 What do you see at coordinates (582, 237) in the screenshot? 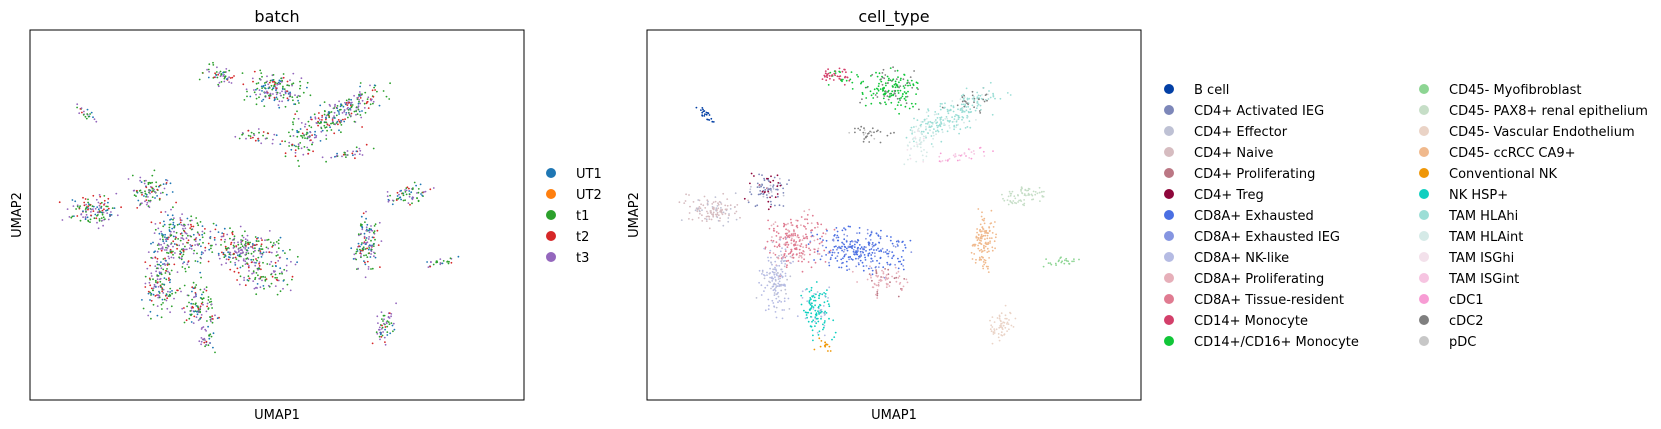
I see `legend-label: t2` at bounding box center [582, 237].